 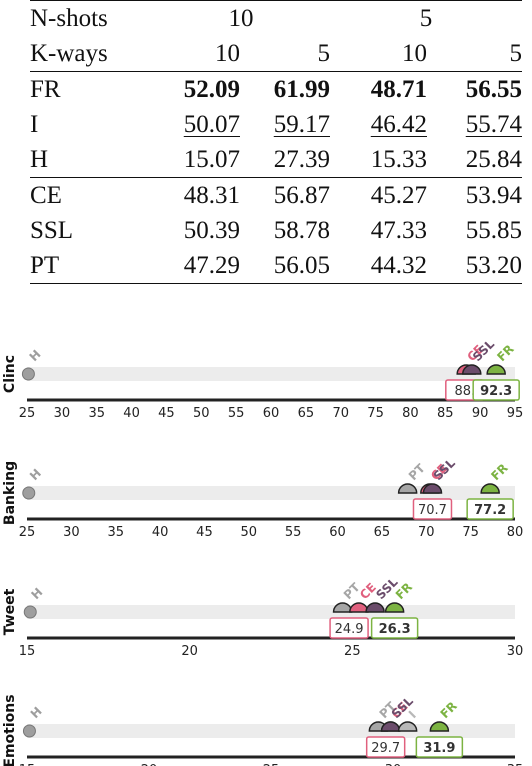 I want to click on dataset-label: Banking, so click(x=10, y=493).